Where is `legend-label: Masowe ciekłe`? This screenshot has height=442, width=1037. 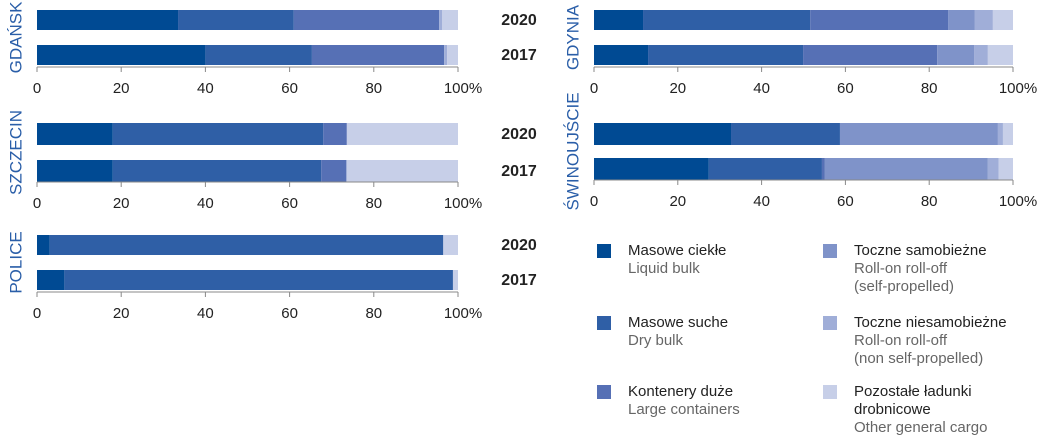 legend-label: Masowe ciekłe is located at coordinates (677, 250).